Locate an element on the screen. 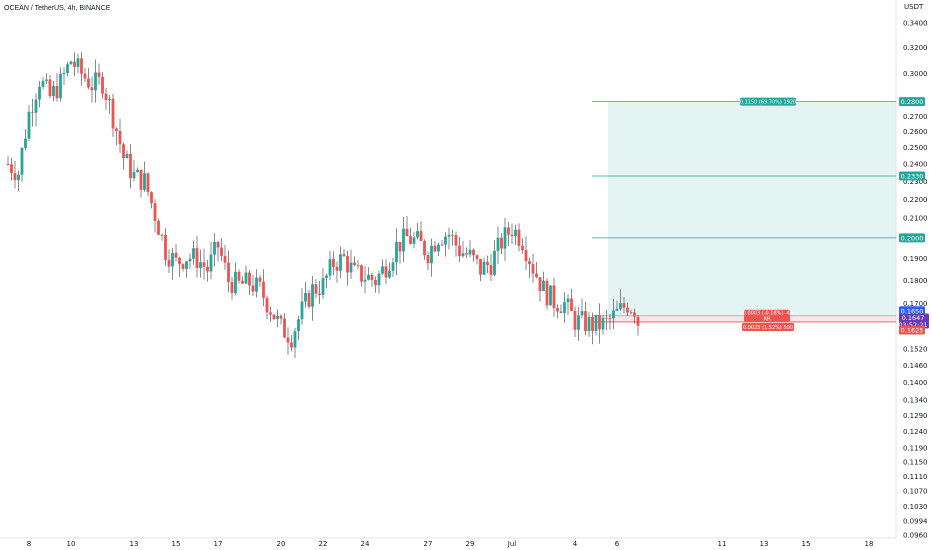  x-tick-label: 27 is located at coordinates (428, 544).